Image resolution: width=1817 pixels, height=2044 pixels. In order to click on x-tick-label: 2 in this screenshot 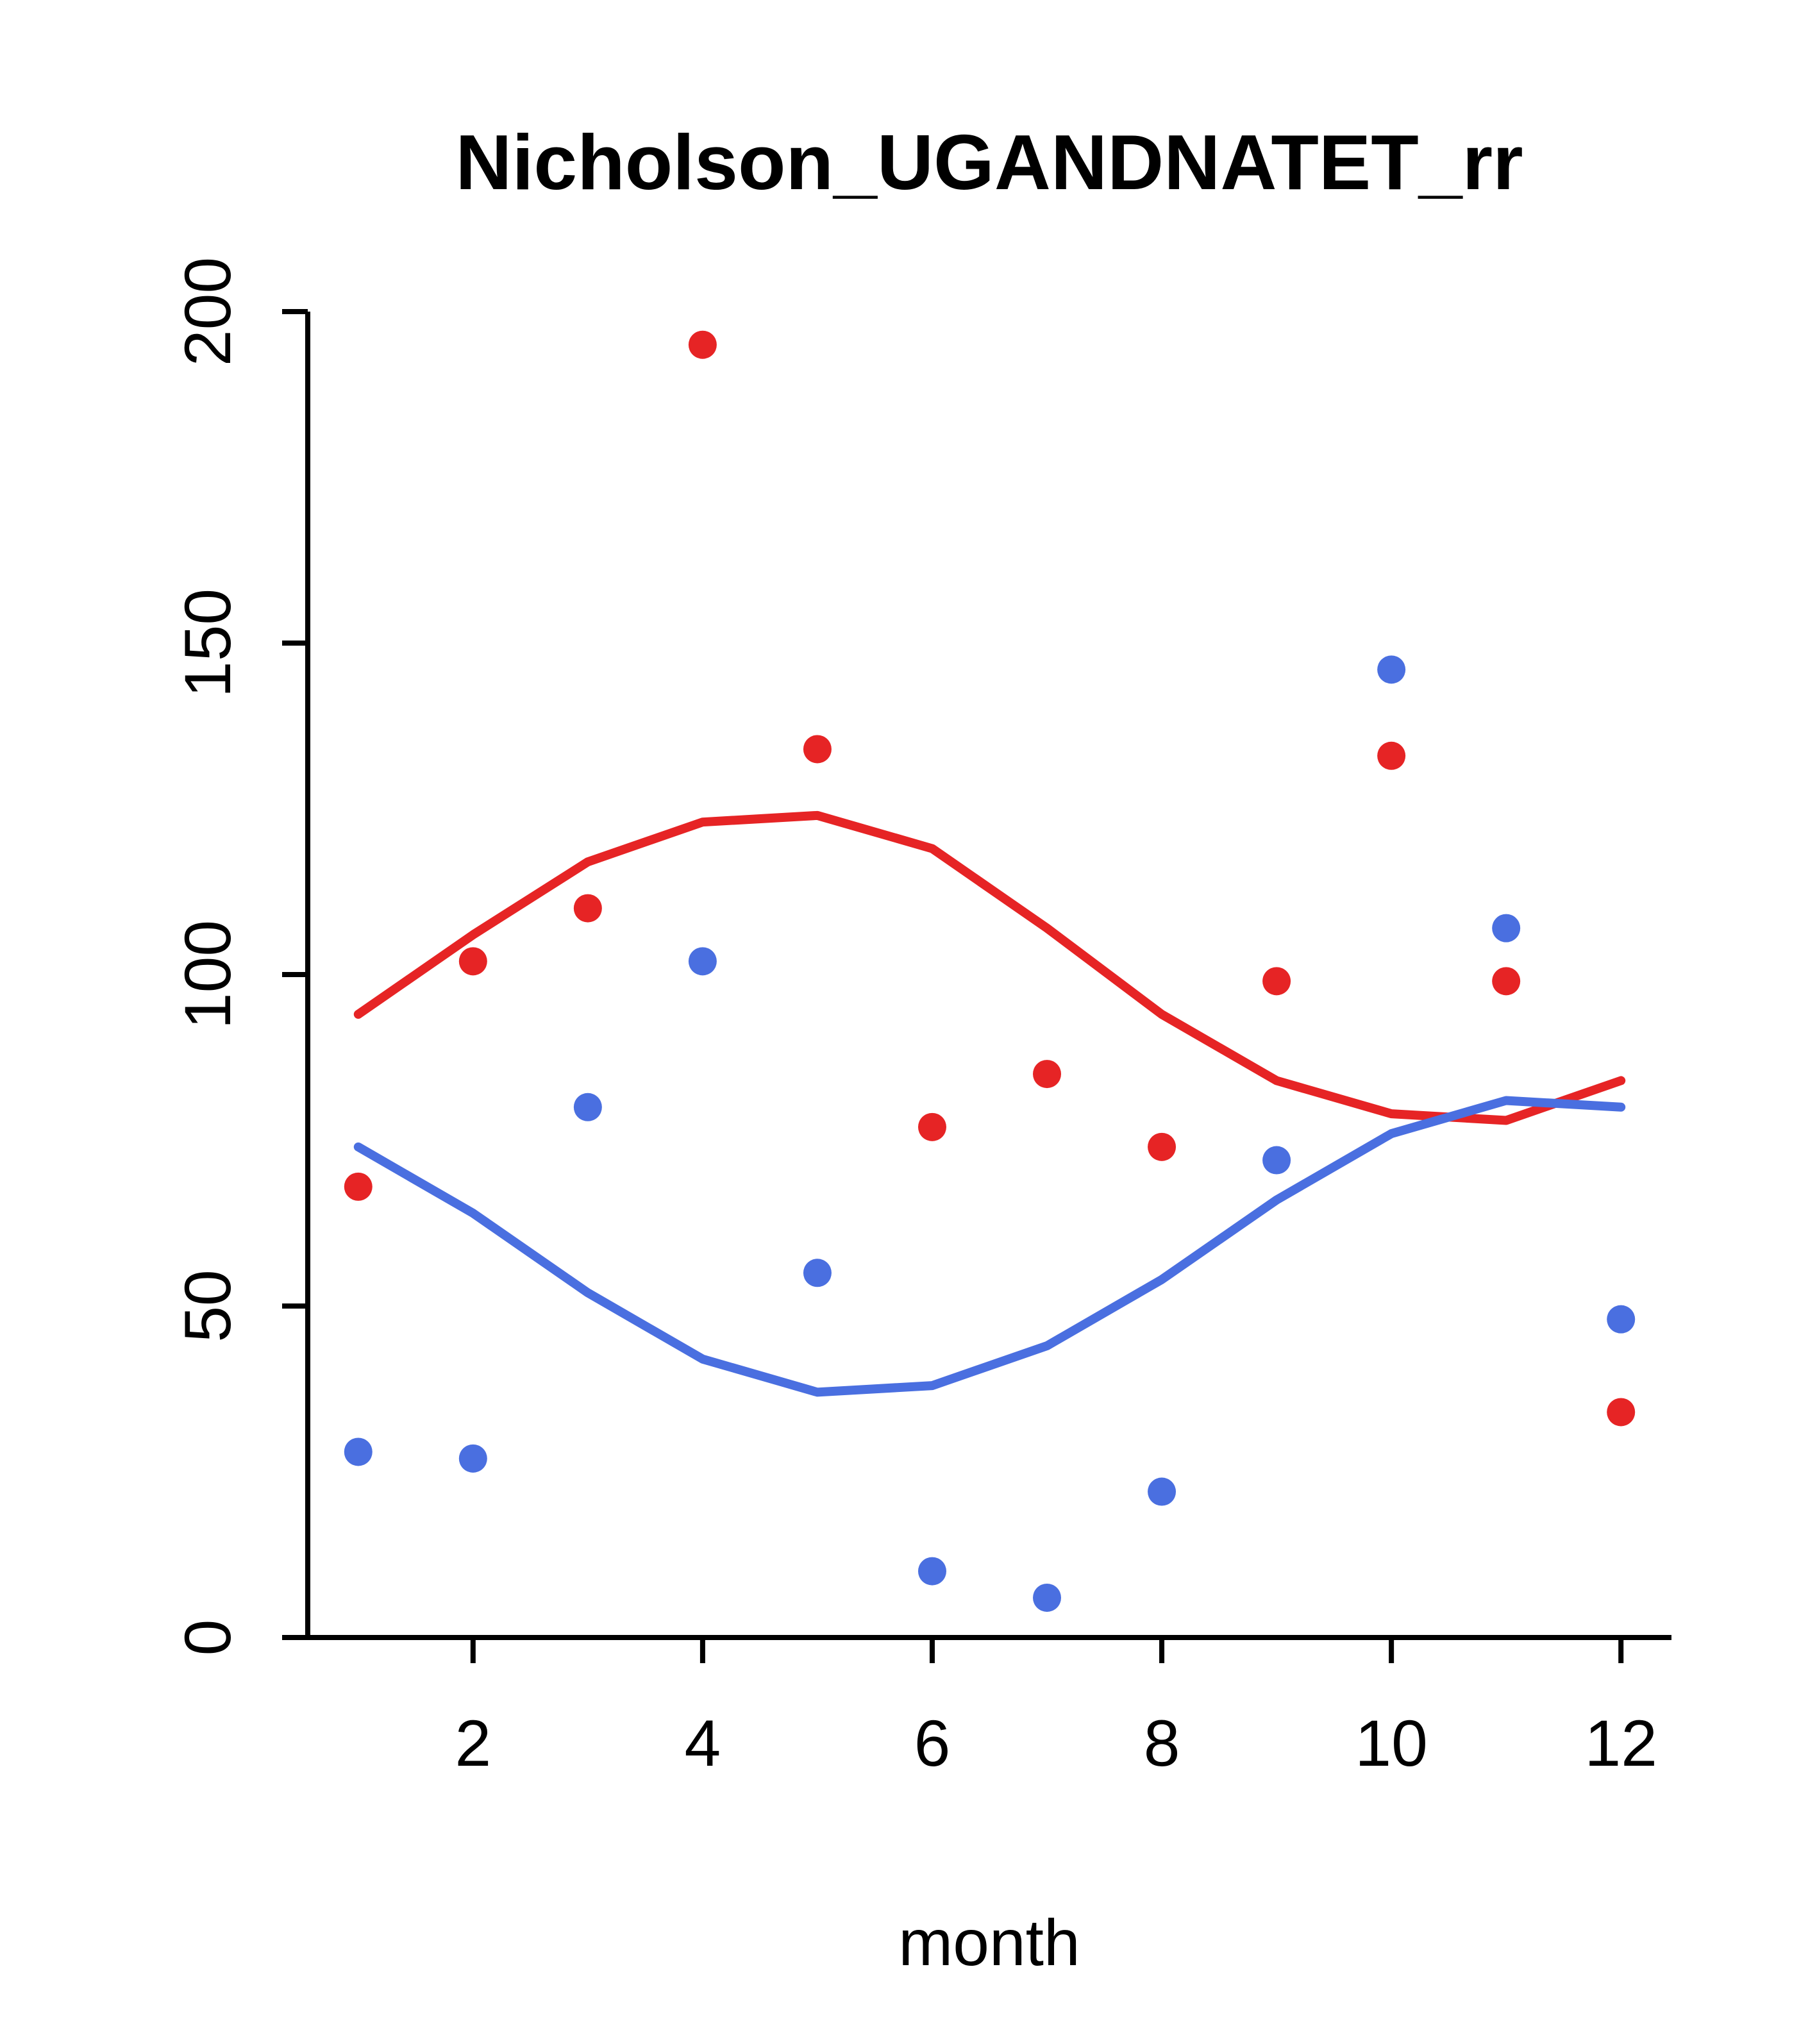, I will do `click(473, 1743)`.